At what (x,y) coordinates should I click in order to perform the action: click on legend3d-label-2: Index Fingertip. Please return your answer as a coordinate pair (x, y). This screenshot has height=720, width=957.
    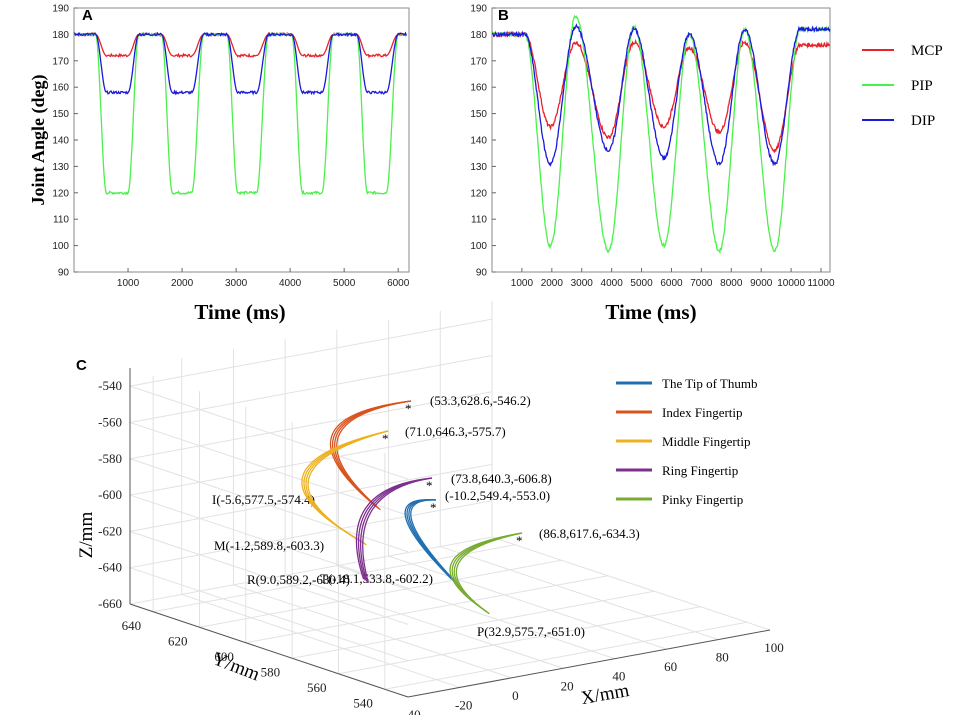
    Looking at the image, I should click on (702, 412).